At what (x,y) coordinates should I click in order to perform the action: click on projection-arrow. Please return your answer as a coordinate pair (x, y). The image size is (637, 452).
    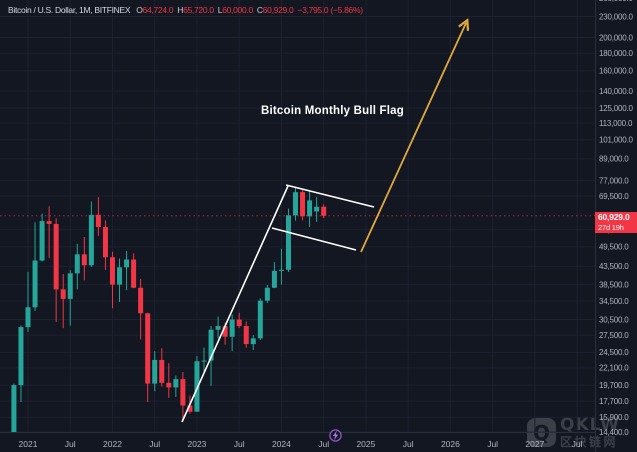
    Looking at the image, I should click on (413, 138).